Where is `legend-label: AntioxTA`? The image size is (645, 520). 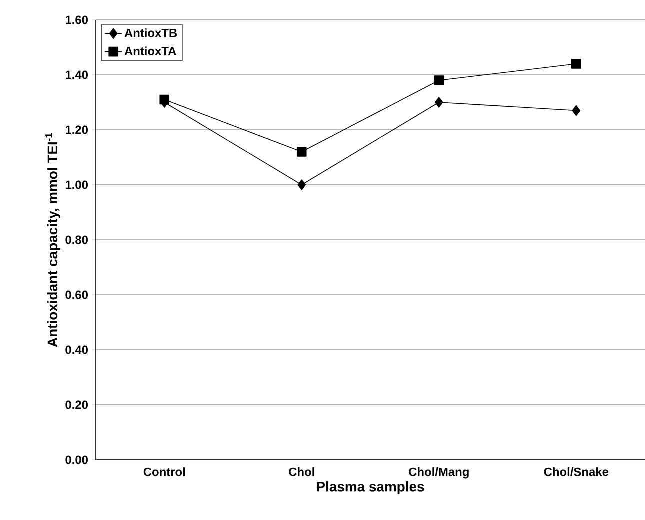
legend-label: AntioxTA is located at coordinates (150, 51).